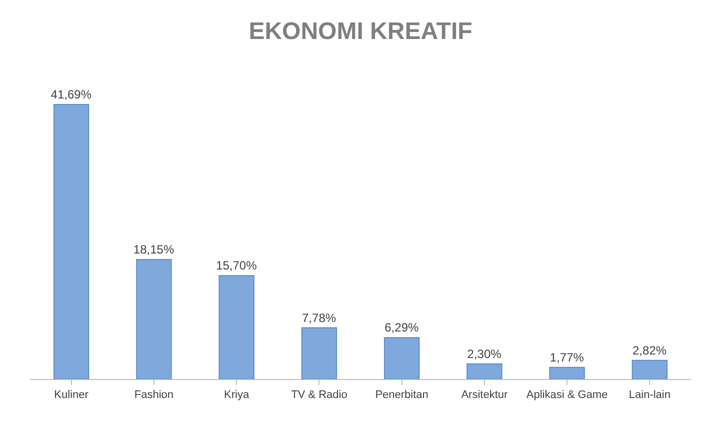  I want to click on x-tick-label: Aplikasi & Game, so click(567, 395).